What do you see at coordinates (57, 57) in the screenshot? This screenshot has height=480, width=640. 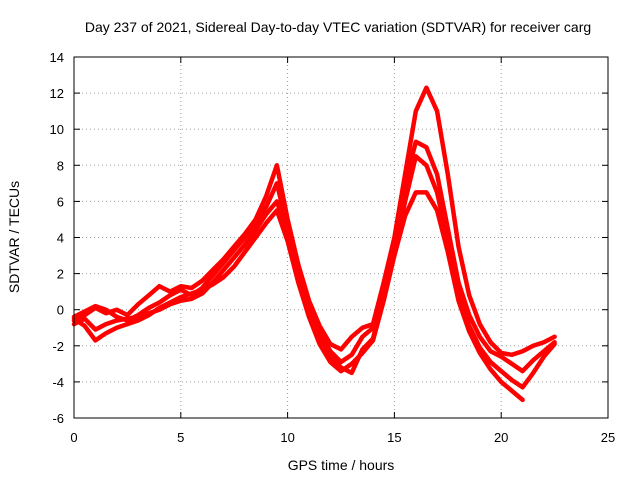 I see `y-tick-label: 14` at bounding box center [57, 57].